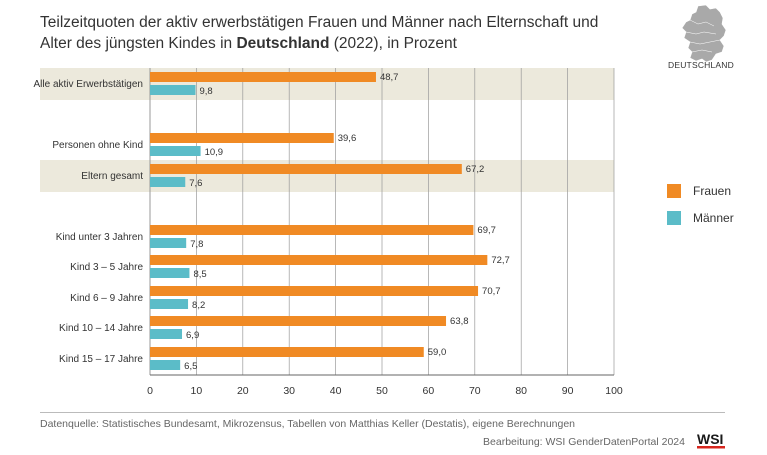  I want to click on title-suffix: (2022), in Prozent, so click(393, 43).